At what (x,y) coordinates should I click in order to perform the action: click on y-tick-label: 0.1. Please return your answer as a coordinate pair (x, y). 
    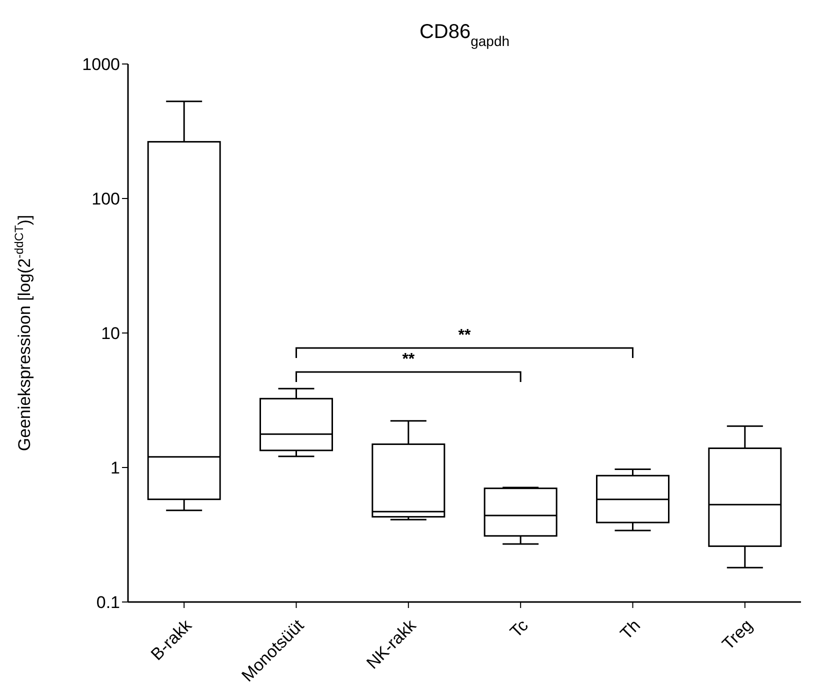
    Looking at the image, I should click on (108, 602).